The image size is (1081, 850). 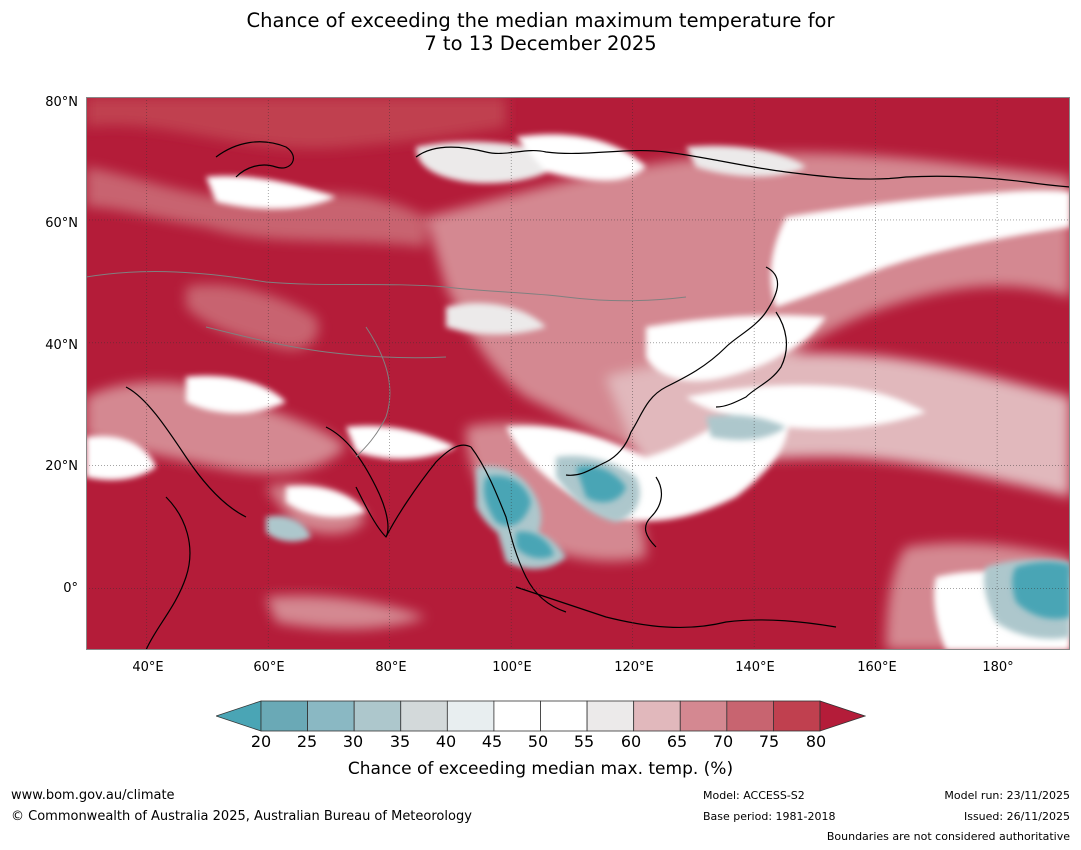 I want to click on lat-label-0: 0°, so click(x=70, y=588).